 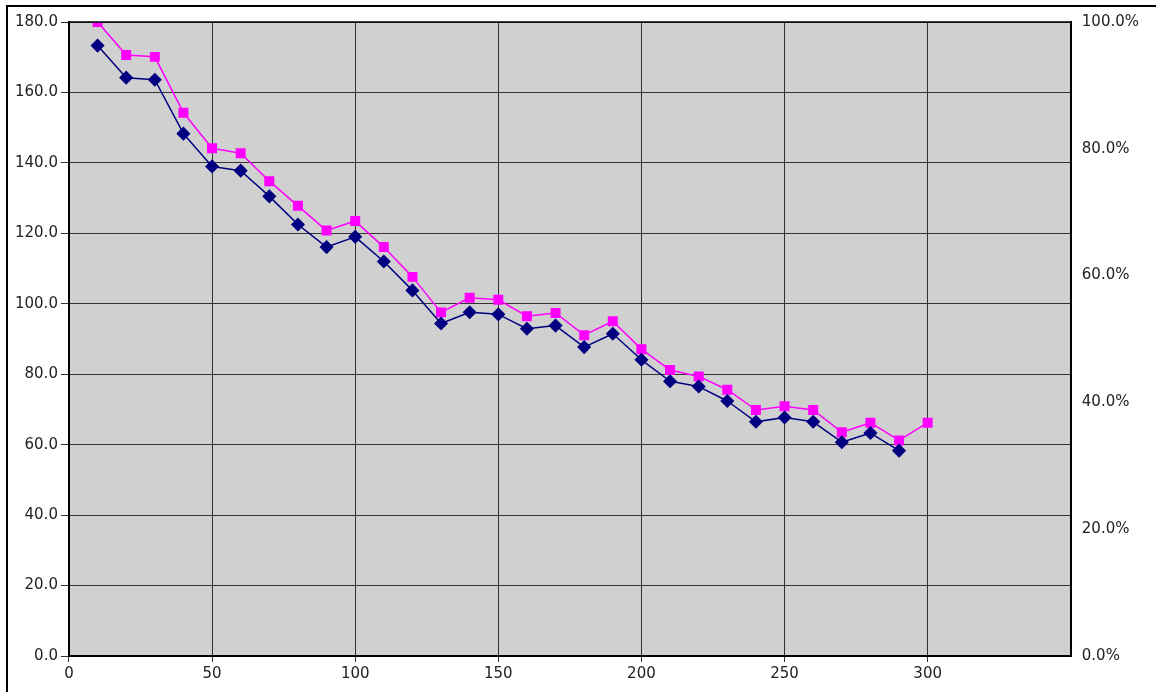 What do you see at coordinates (1105, 528) in the screenshot?
I see `y2-tick-label: 20.0%` at bounding box center [1105, 528].